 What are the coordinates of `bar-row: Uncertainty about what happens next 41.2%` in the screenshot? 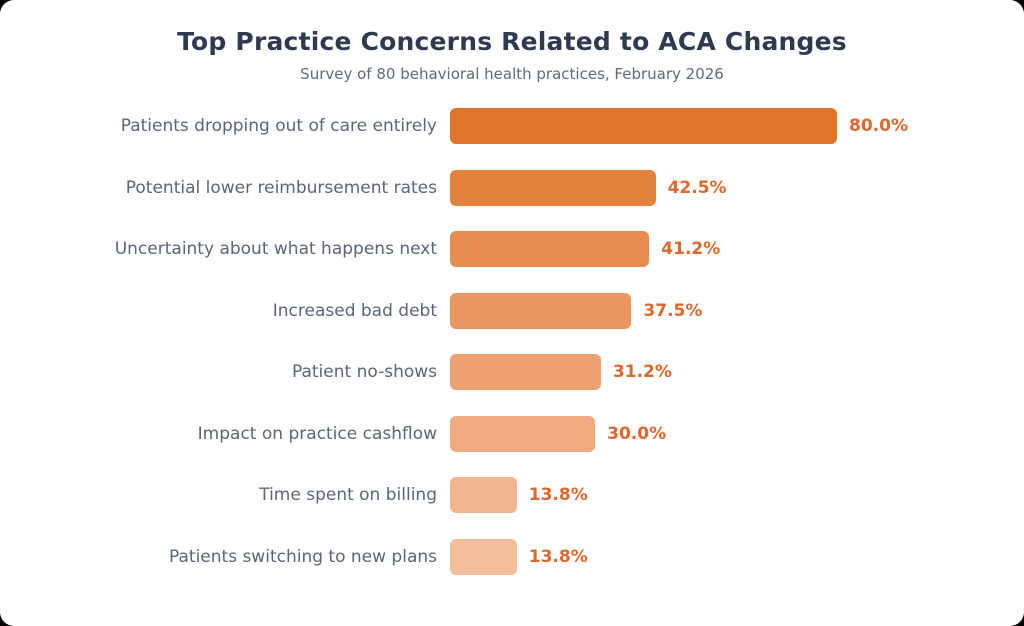 It's located at (512, 249).